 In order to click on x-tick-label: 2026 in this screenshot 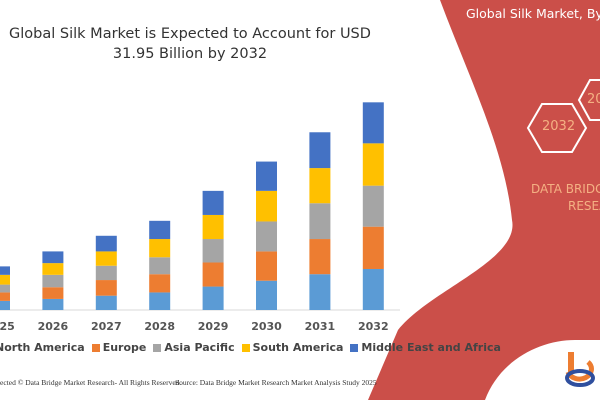, I will do `click(53, 326)`.